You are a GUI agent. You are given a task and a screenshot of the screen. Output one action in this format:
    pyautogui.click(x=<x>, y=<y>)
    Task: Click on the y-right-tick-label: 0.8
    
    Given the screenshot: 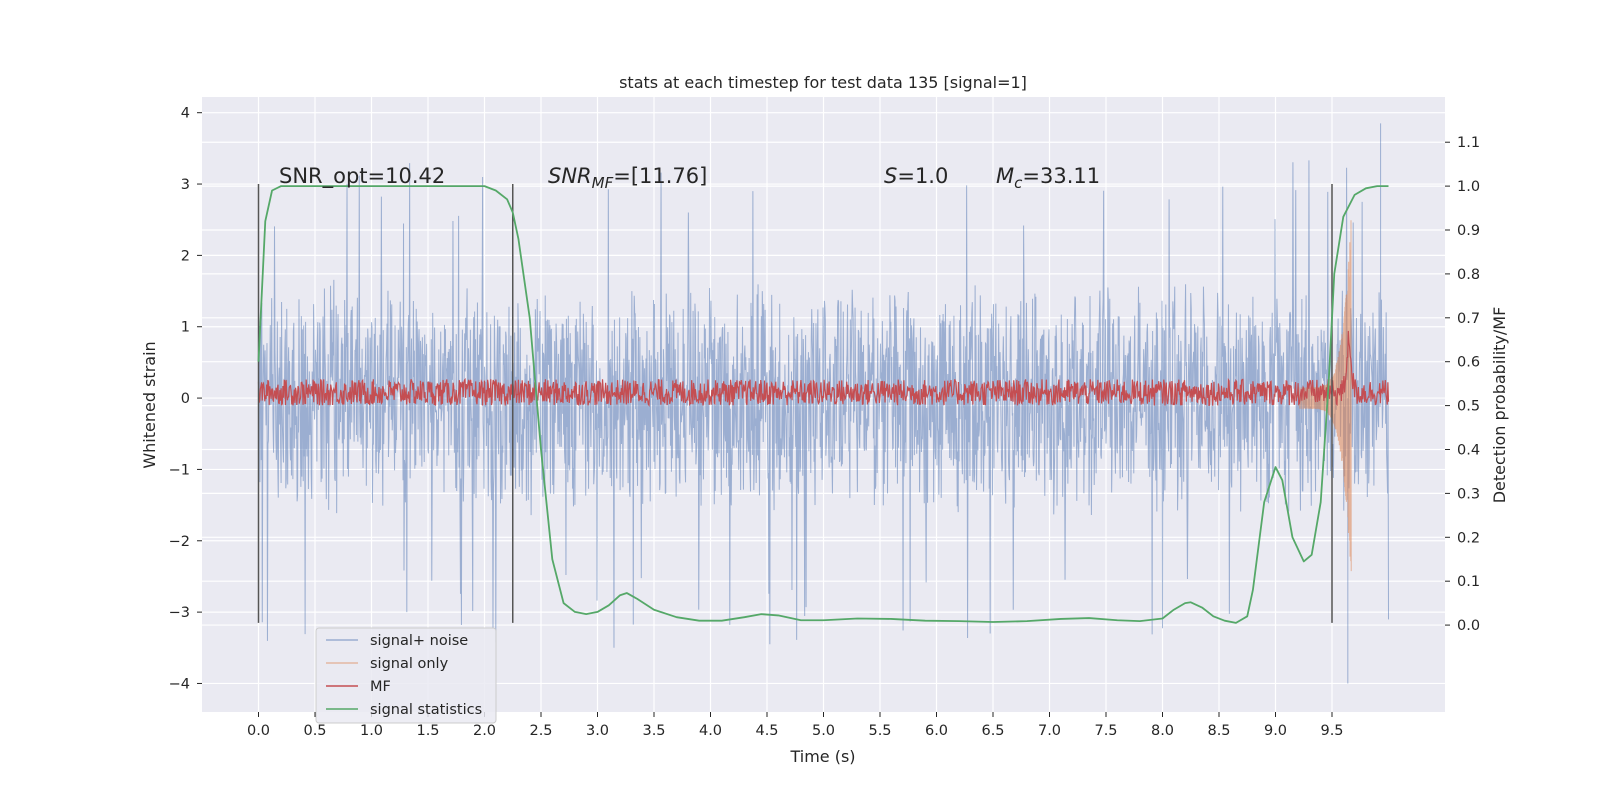 What is the action you would take?
    pyautogui.click(x=1468, y=275)
    